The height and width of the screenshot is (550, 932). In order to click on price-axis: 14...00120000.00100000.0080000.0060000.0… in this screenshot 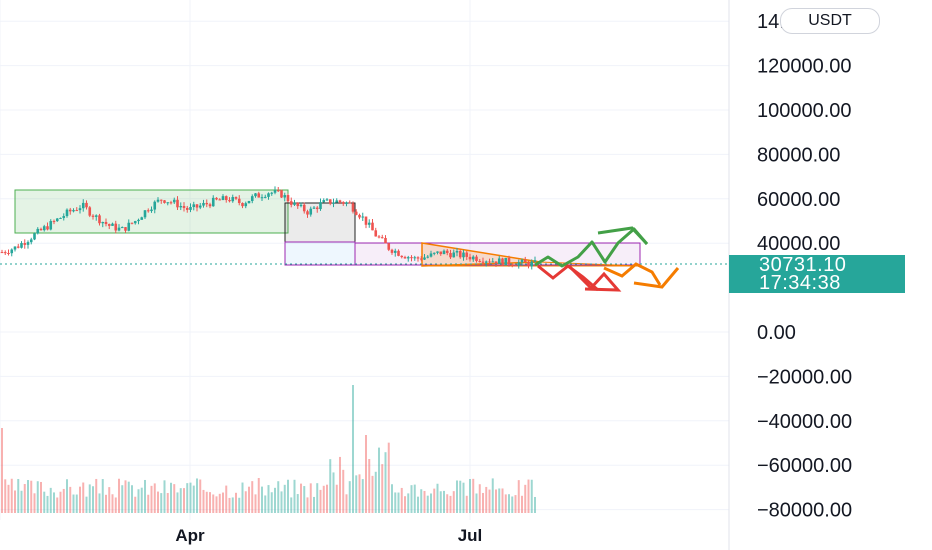, I will do `click(804, 266)`.